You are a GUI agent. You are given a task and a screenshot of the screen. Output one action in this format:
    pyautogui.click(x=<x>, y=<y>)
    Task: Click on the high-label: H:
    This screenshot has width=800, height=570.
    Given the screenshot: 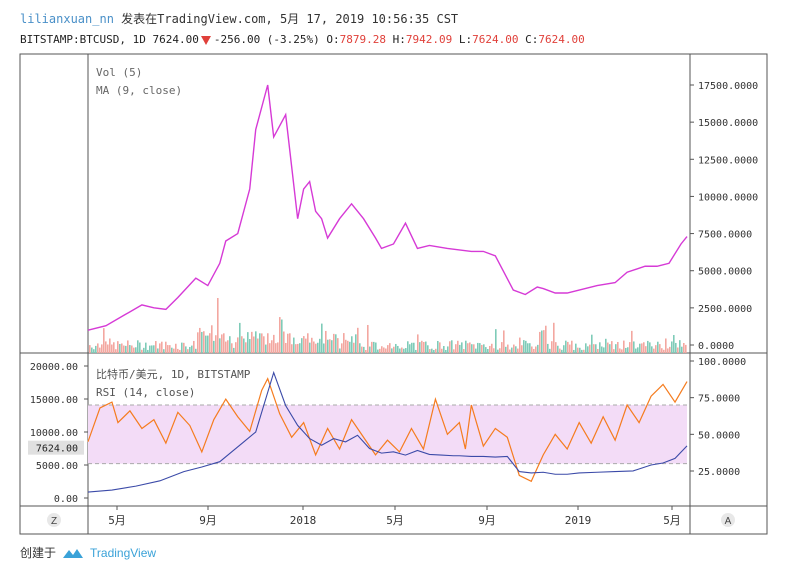 What is the action you would take?
    pyautogui.click(x=399, y=39)
    